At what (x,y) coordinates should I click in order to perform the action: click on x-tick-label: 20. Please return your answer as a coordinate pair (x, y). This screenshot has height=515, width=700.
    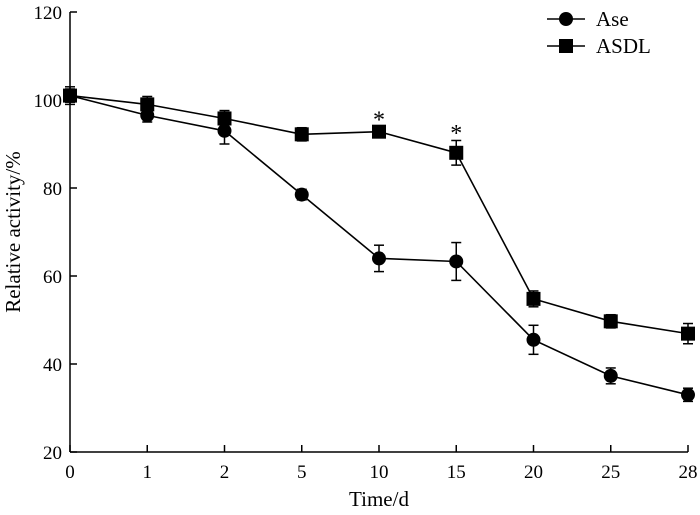
    Looking at the image, I should click on (533, 472).